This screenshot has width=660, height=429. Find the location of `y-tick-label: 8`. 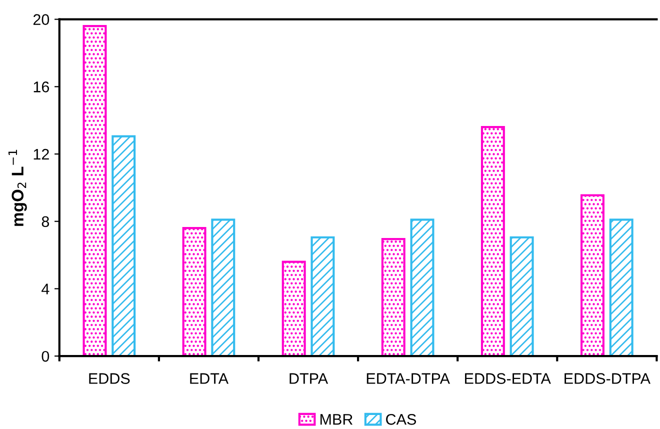

y-tick-label: 8 is located at coordinates (46, 222).